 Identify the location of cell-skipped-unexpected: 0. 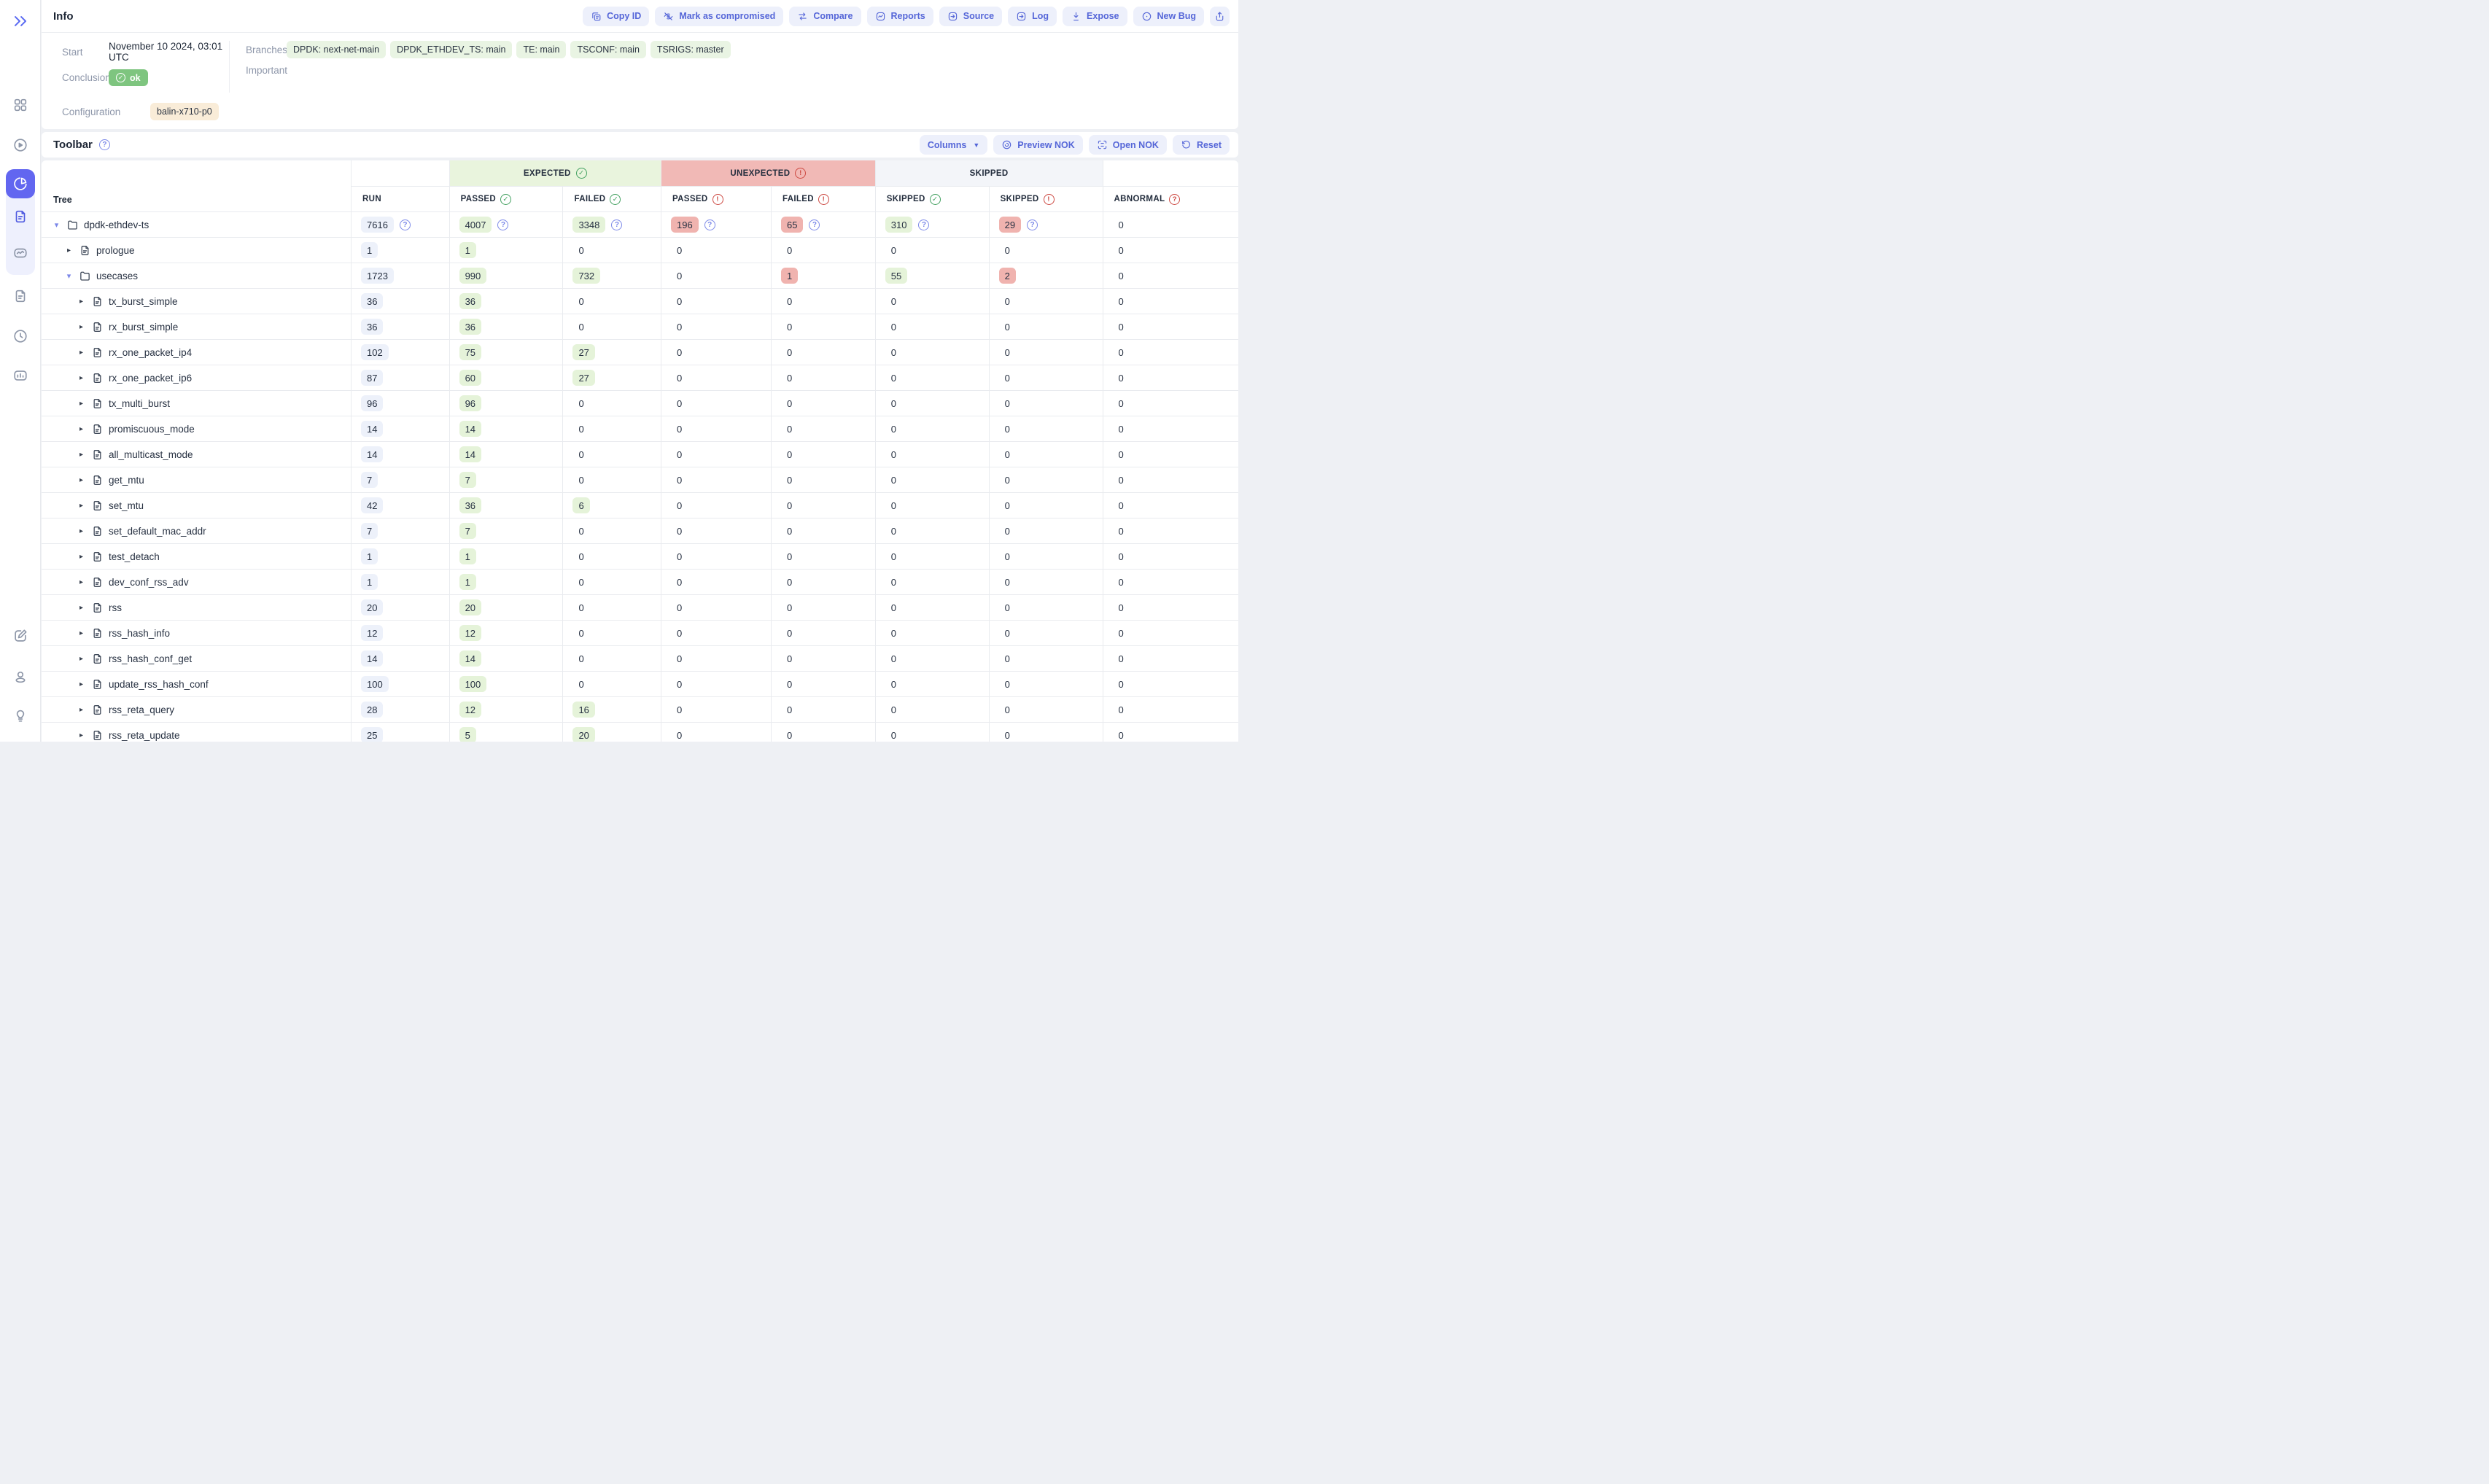
(1046, 530).